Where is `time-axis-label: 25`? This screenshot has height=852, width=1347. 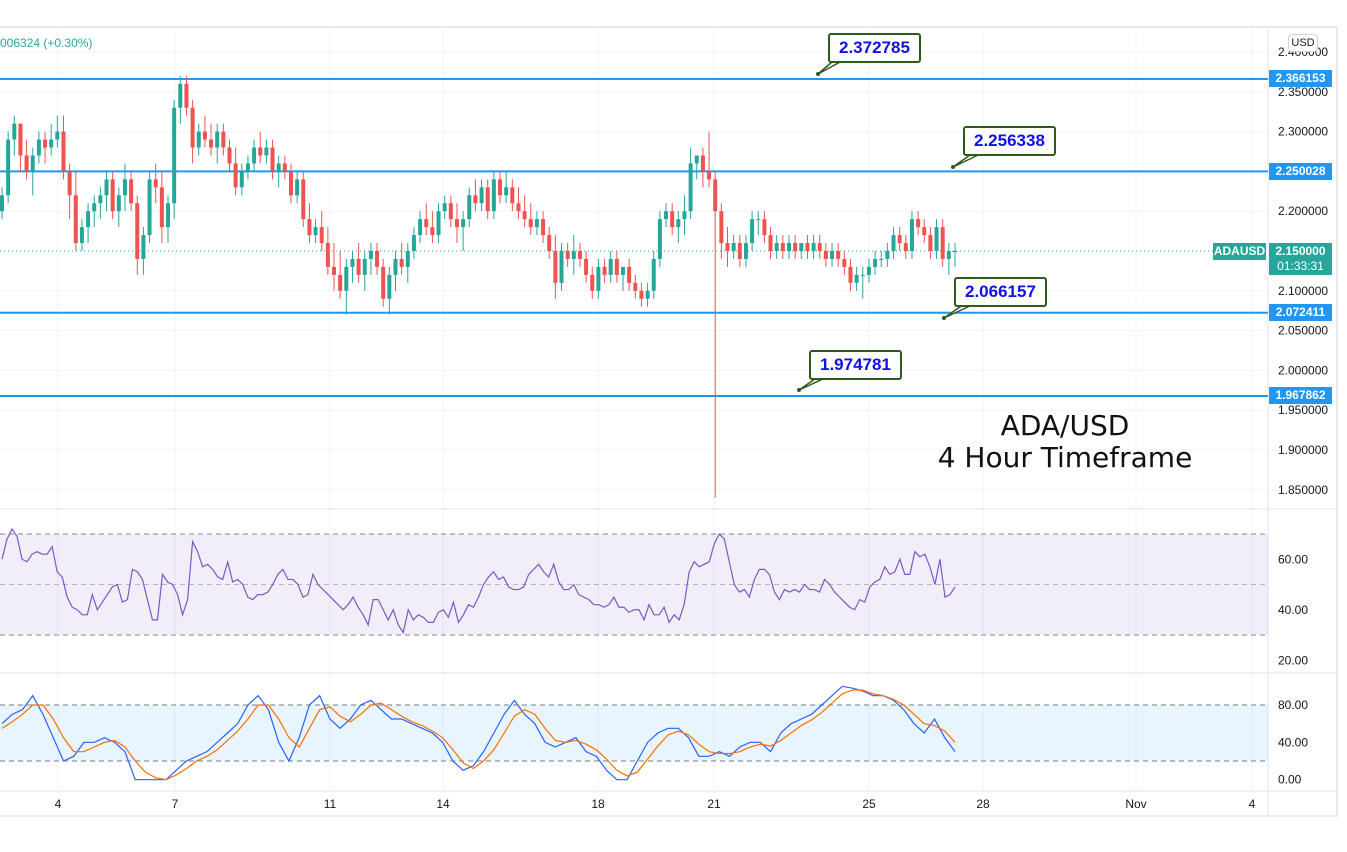 time-axis-label: 25 is located at coordinates (869, 804).